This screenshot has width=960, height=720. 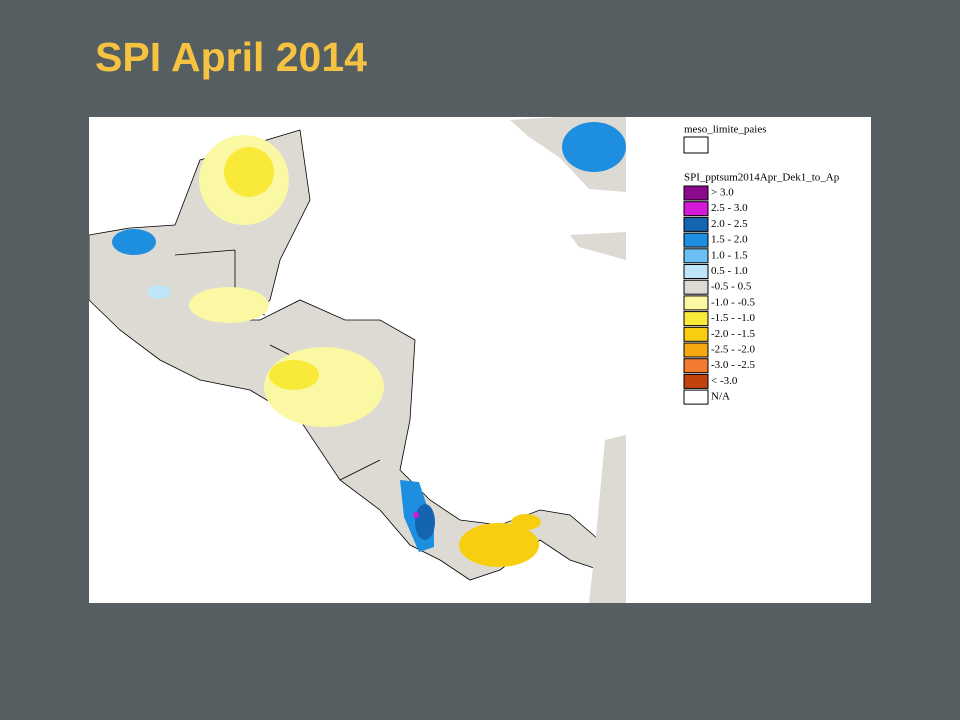 I want to click on legend-label: 1.5 - 2.0, so click(x=729, y=240).